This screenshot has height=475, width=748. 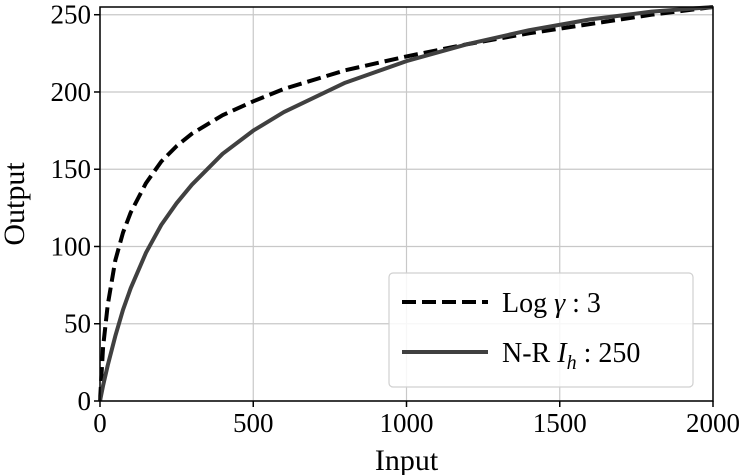 I want to click on legend-label-nr-symbol: I, so click(x=562, y=353).